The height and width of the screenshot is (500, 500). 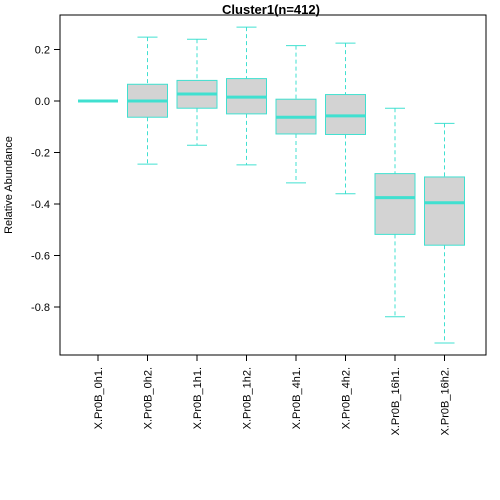 I want to click on x-tick-label: X.Pr0B_1h1., so click(x=198, y=398).